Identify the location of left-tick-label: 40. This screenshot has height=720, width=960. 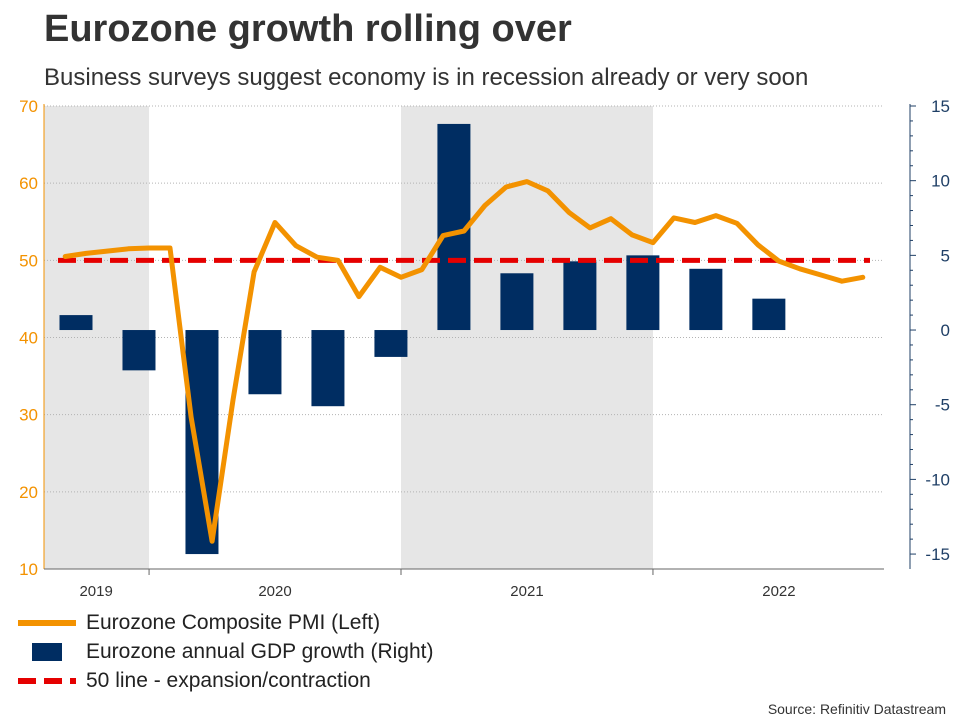
(28, 338).